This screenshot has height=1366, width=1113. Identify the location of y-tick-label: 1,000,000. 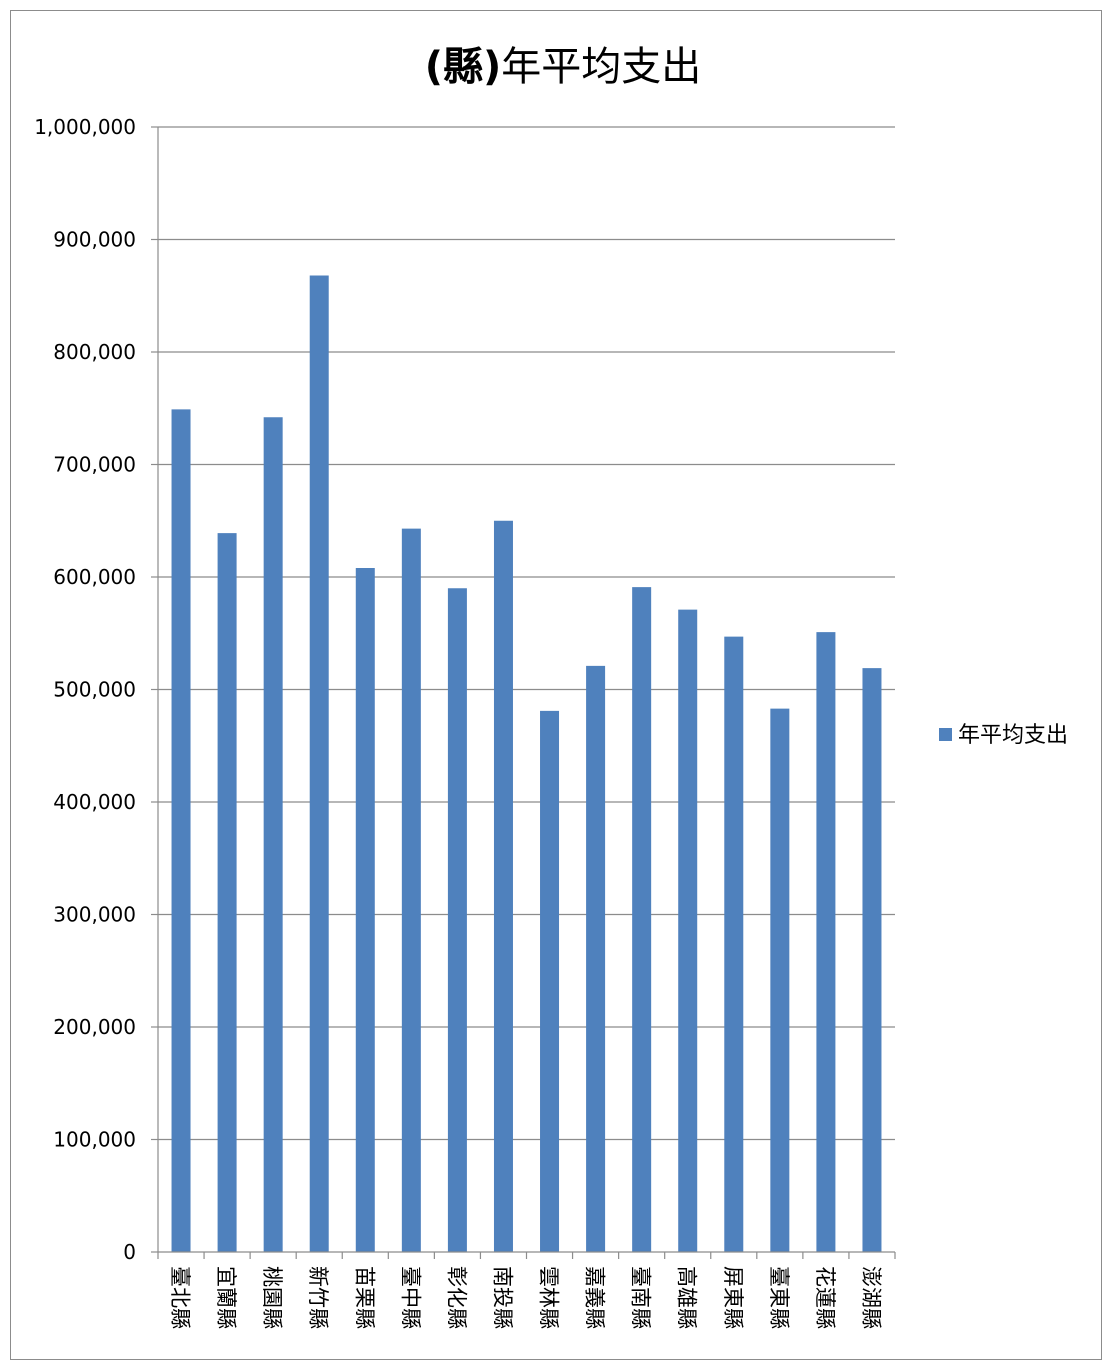
(85, 127).